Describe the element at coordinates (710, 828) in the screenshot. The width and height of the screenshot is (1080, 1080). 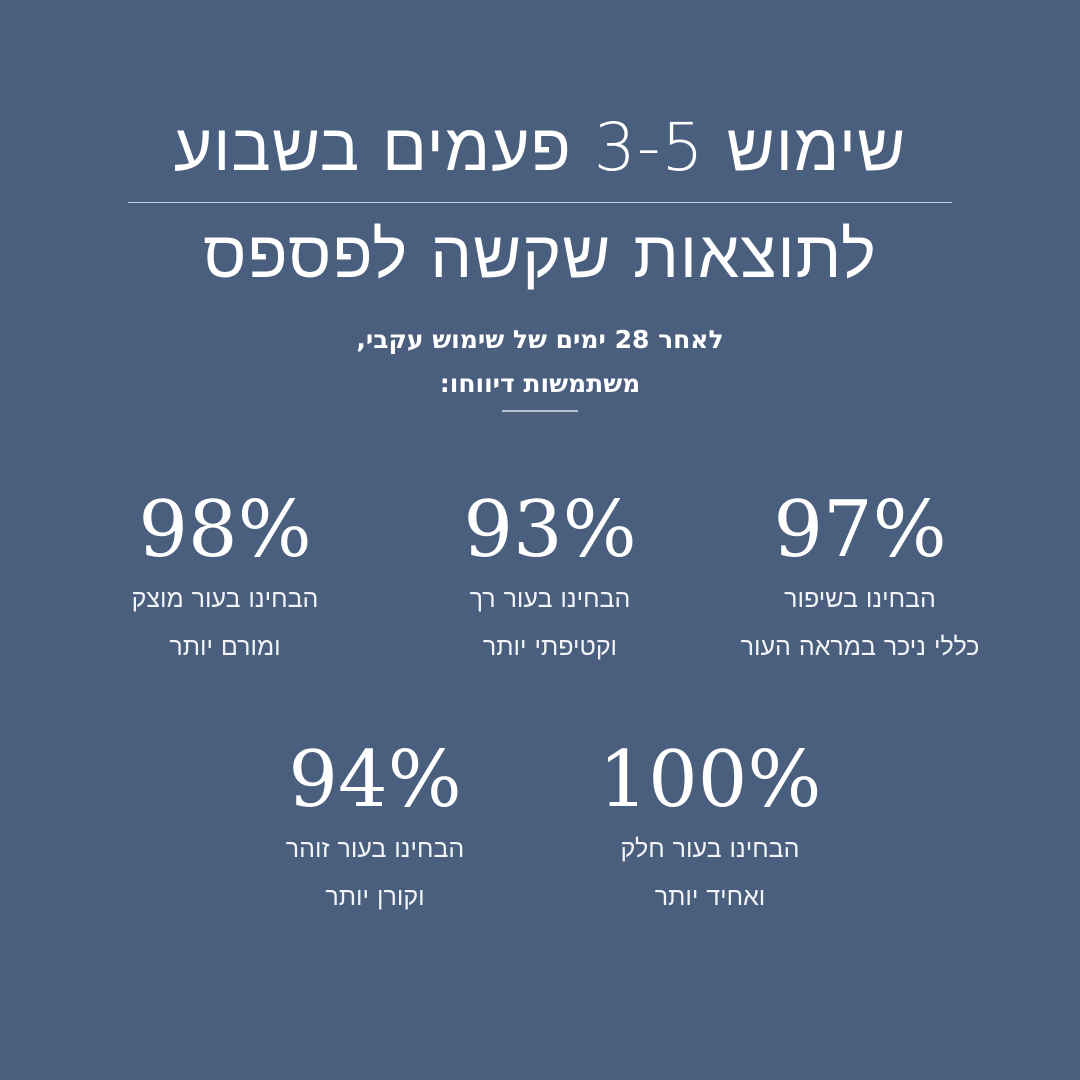
I see `stat-smooth-skin: 100% הבחינו בעור חלק ואחיד יותר` at that location.